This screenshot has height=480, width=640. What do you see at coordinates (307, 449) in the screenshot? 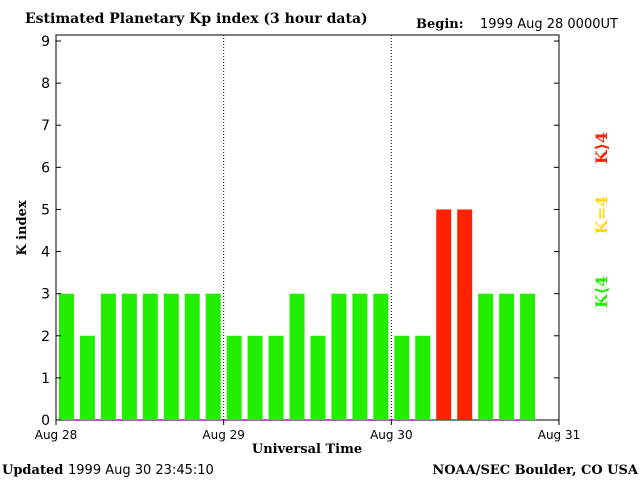
I see `x-axis-label: Universal Time` at bounding box center [307, 449].